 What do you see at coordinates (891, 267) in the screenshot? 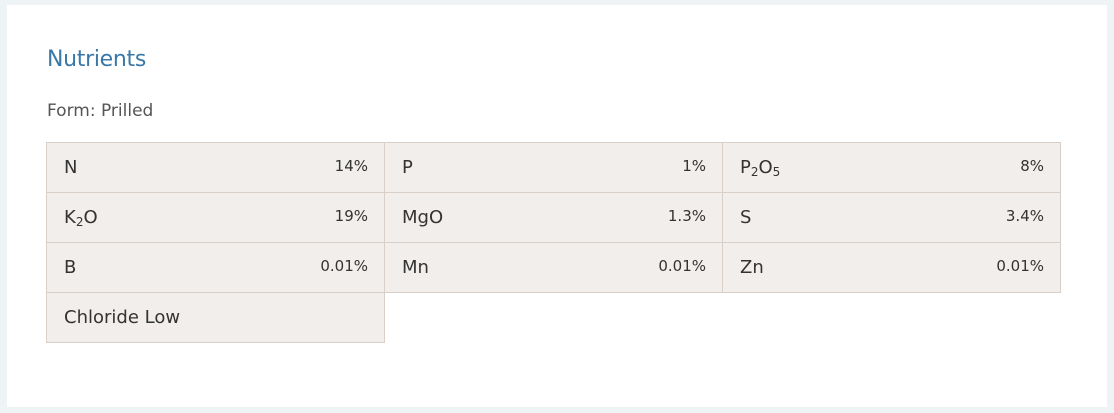
I see `nutrient-cell: Zn 0.01%` at bounding box center [891, 267].